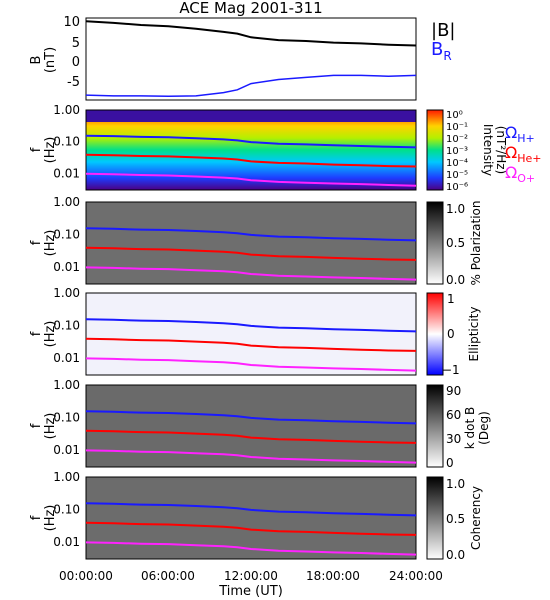 The width and height of the screenshot is (550, 600). I want to click on polarization-frame, so click(251, 243).